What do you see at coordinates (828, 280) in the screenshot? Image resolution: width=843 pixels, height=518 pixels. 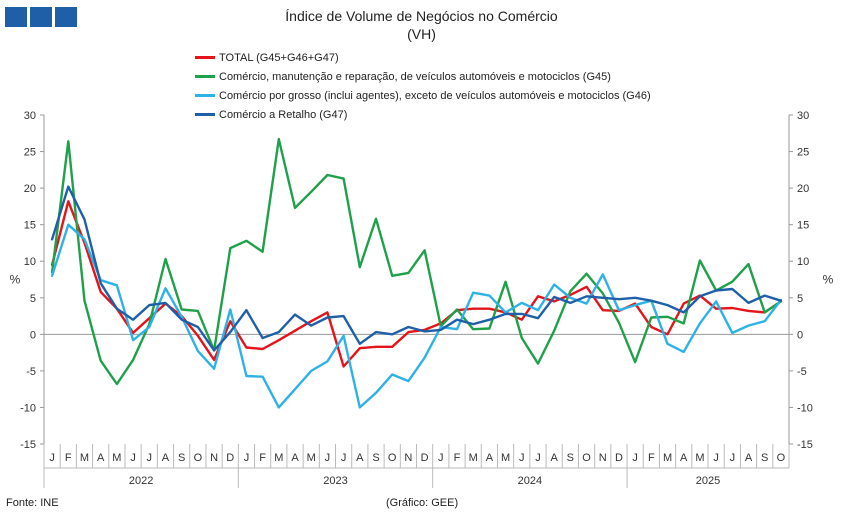 I see `y-axis-label-right: %` at bounding box center [828, 280].